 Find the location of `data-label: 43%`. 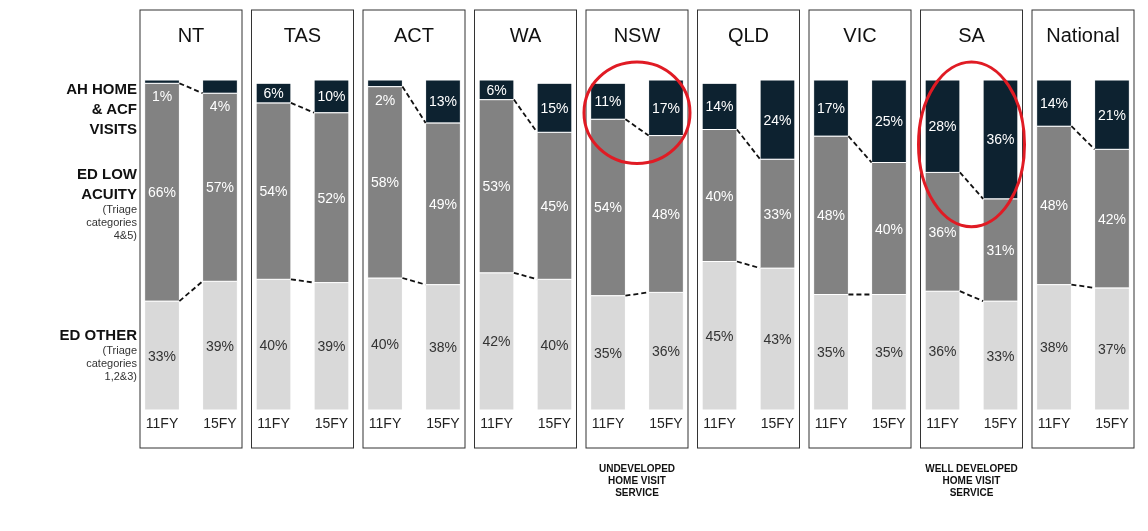

data-label: 43% is located at coordinates (777, 339).